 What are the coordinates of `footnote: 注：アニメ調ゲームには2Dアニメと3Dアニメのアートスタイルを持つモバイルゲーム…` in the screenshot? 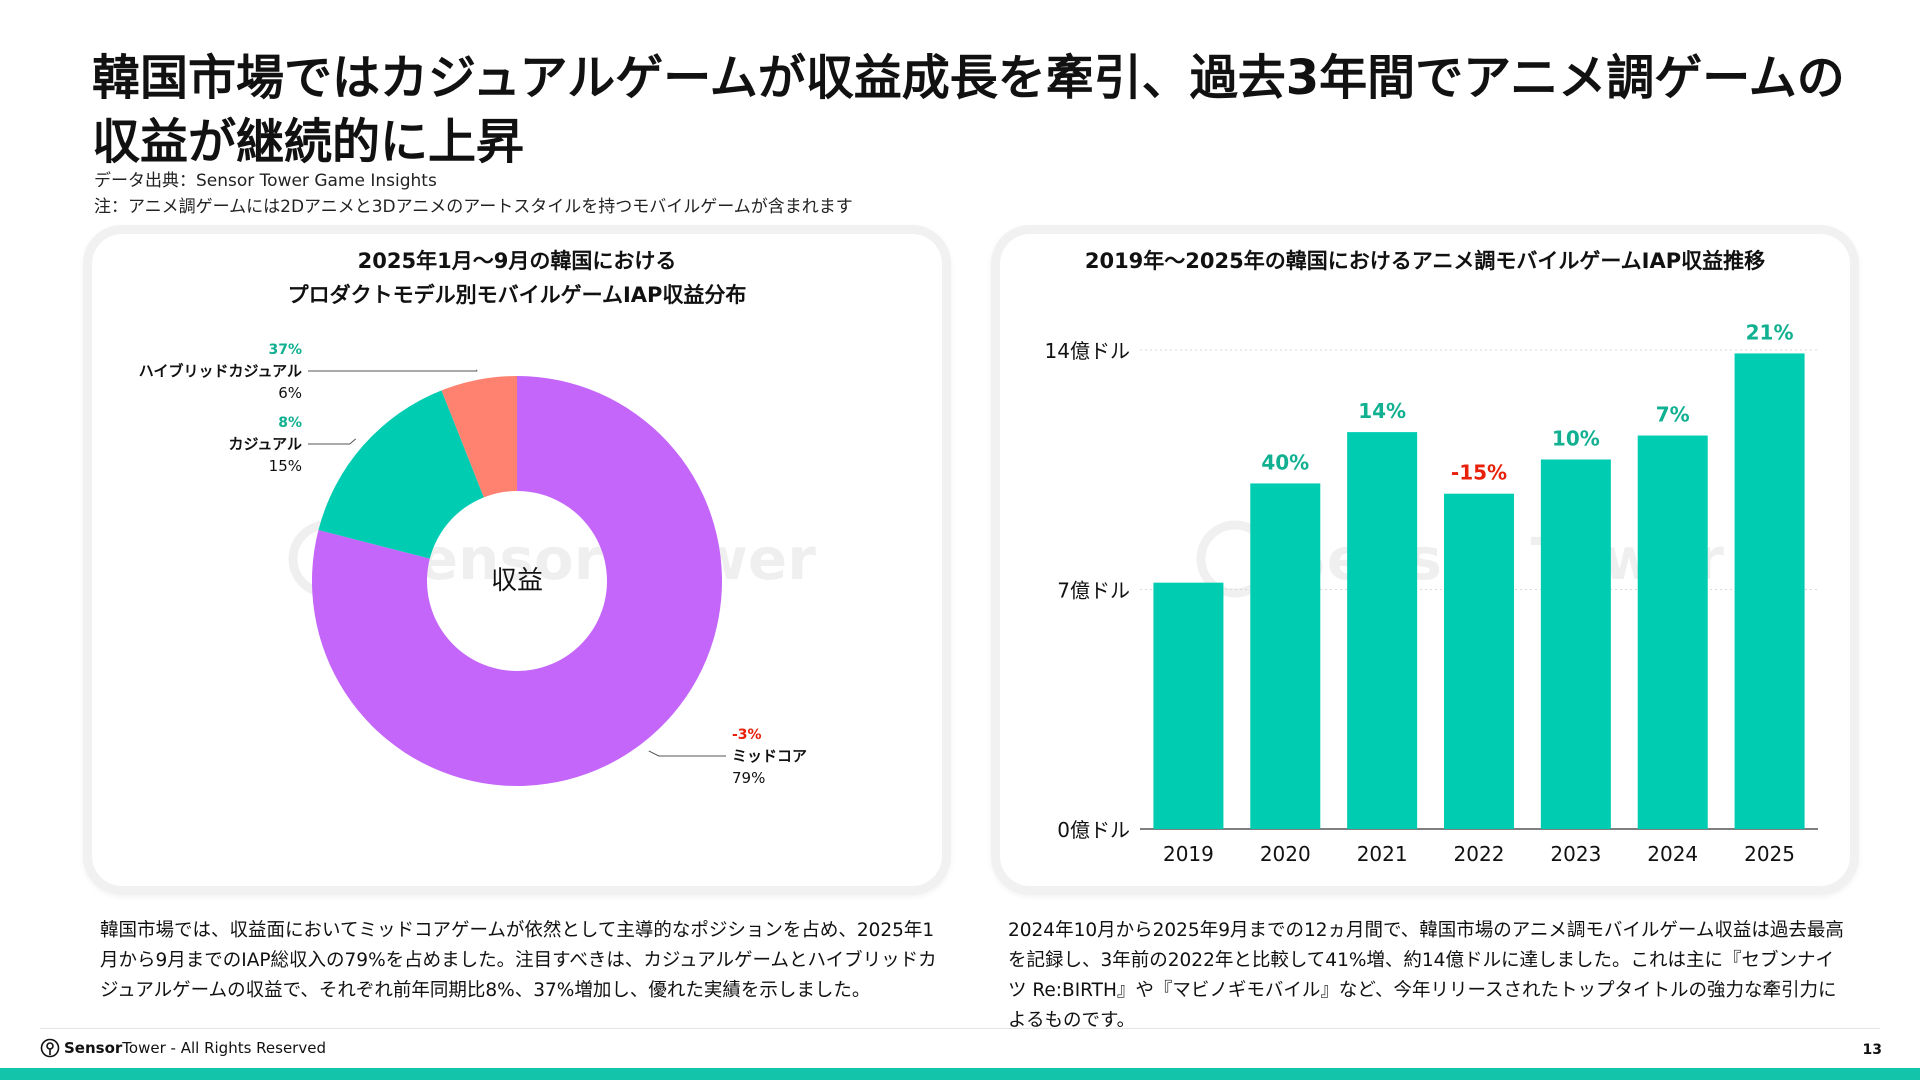 It's located at (473, 207).